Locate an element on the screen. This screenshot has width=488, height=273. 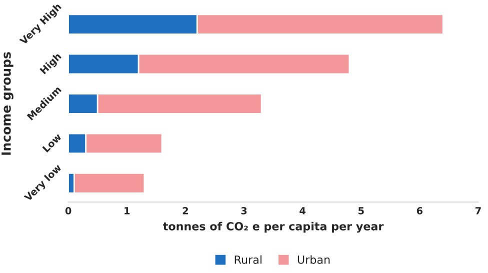
x-tick-label: 5 is located at coordinates (361, 210).